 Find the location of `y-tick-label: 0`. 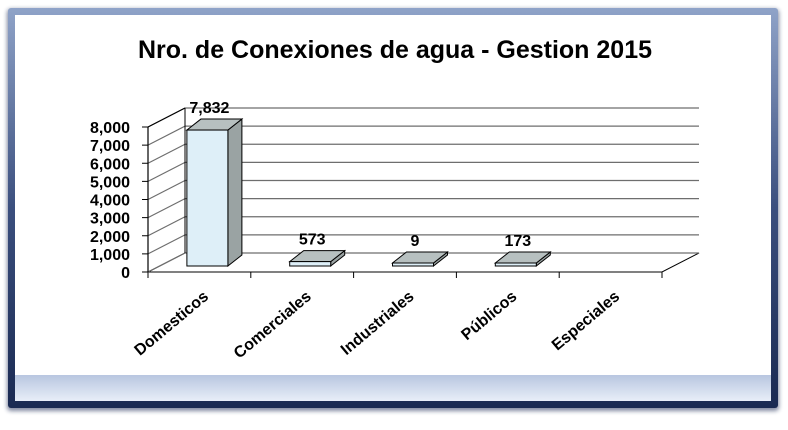

y-tick-label: 0 is located at coordinates (125, 273).